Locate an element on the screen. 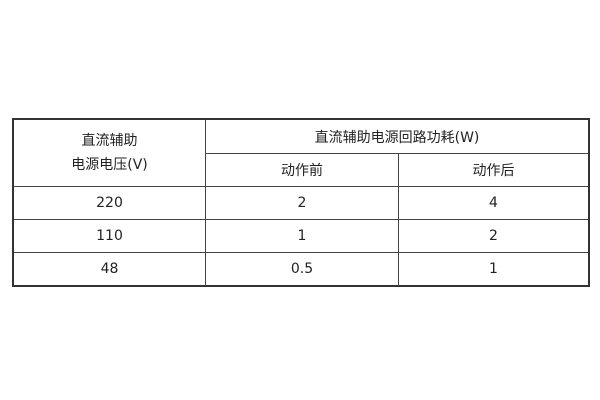 The image size is (600, 400). before-cell: 2 is located at coordinates (302, 203).